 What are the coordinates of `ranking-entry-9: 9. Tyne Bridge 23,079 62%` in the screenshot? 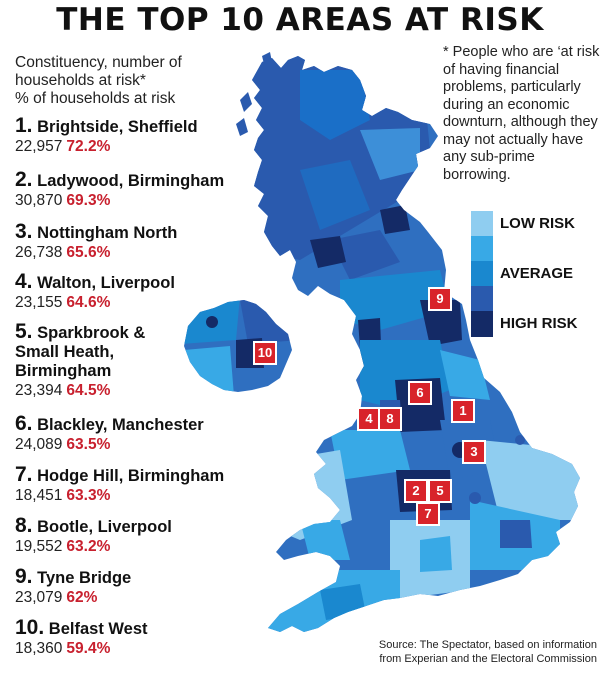 It's located at (123, 586).